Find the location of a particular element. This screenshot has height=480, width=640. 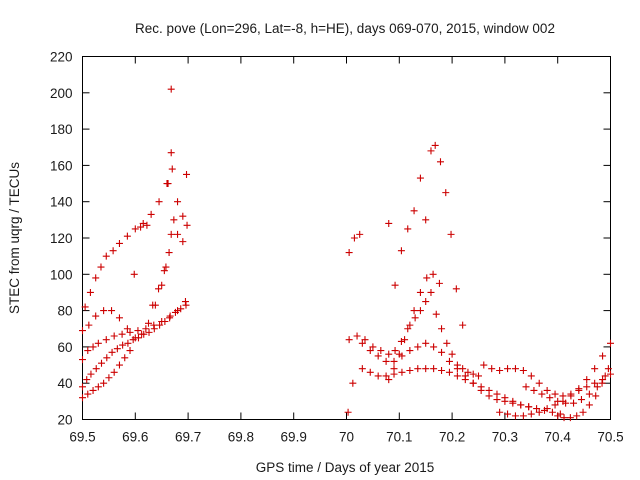

x-tick-label: 69.9 is located at coordinates (294, 437).